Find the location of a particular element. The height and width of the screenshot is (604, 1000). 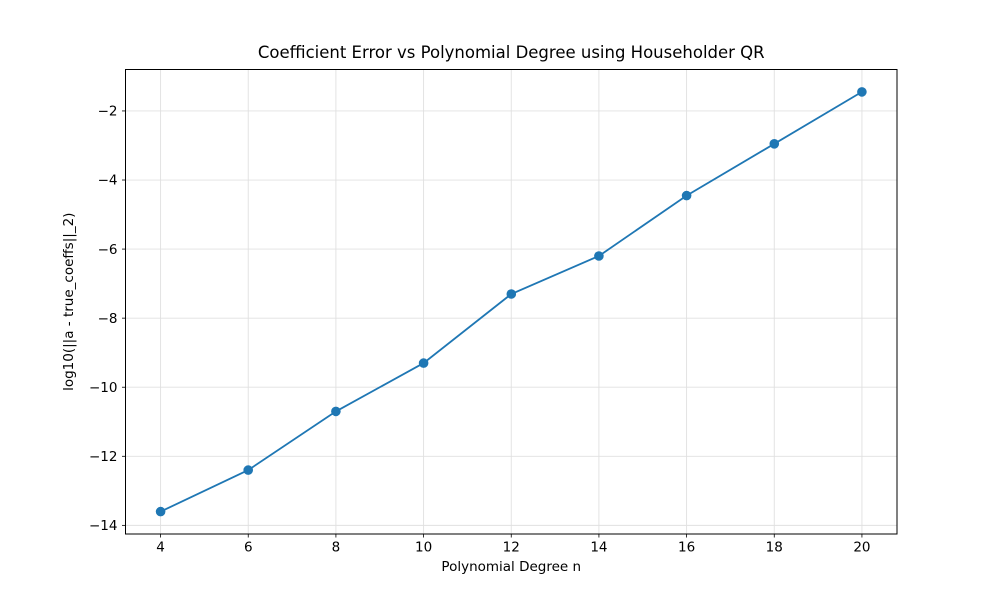

y-tick-label: −2 is located at coordinates (108, 112).